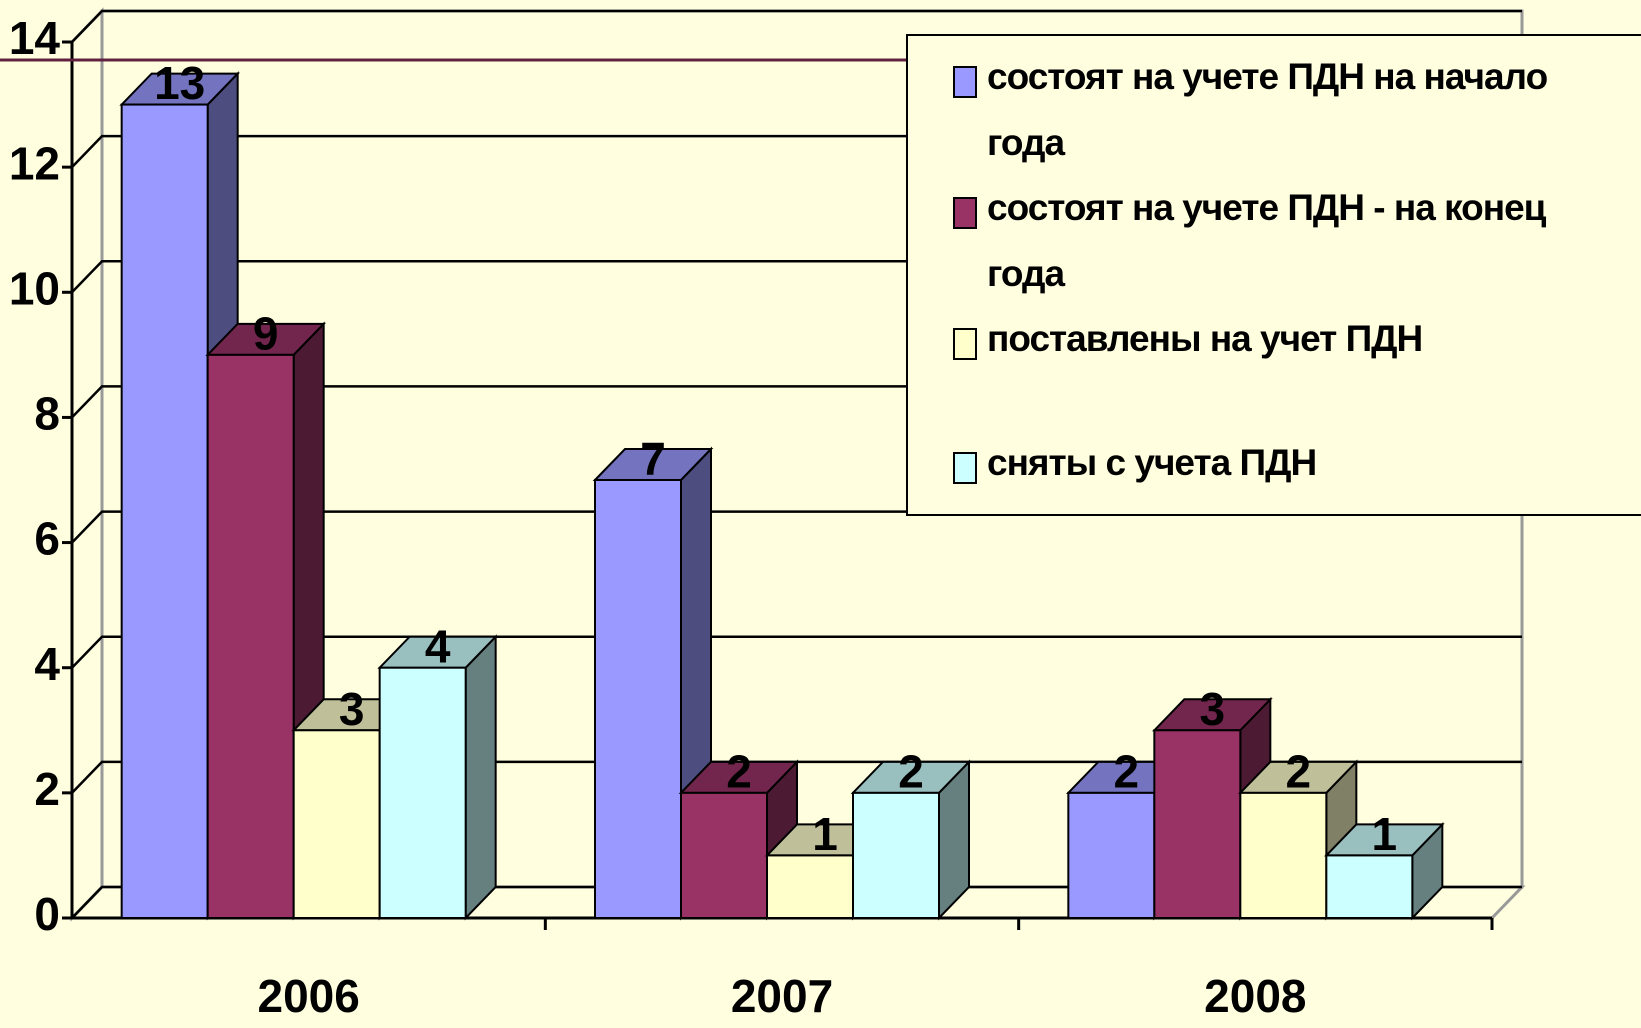  I want to click on y-tick-label: 0, so click(47, 914).